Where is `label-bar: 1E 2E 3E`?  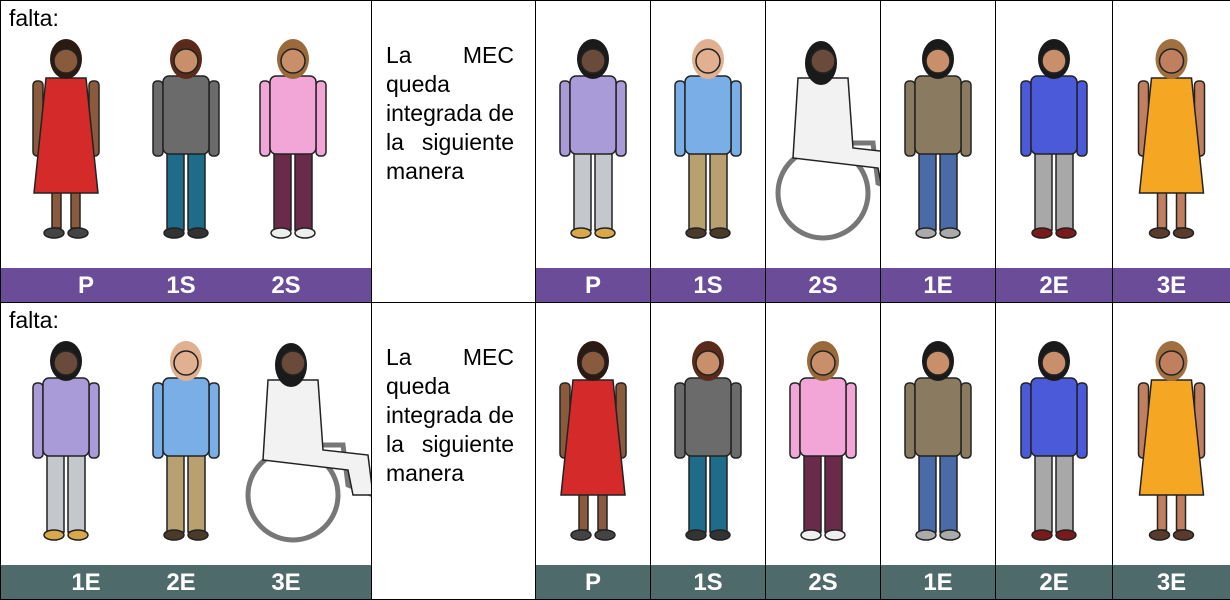
label-bar: 1E 2E 3E is located at coordinates (186, 582).